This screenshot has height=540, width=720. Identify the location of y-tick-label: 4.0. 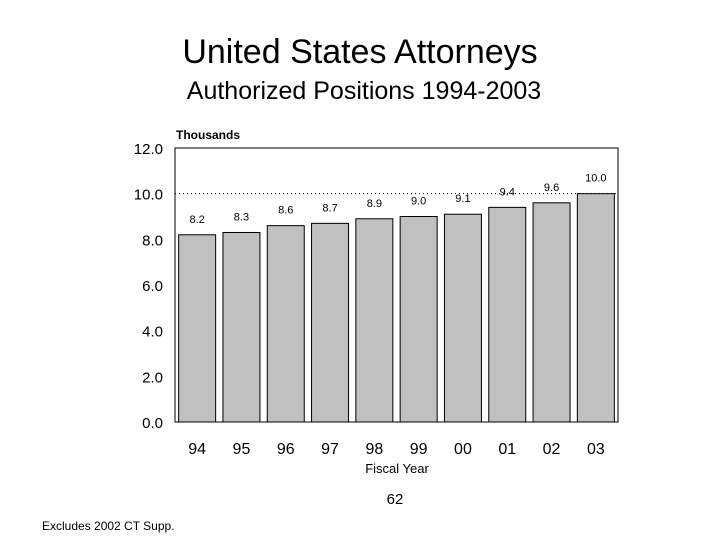
(152, 332).